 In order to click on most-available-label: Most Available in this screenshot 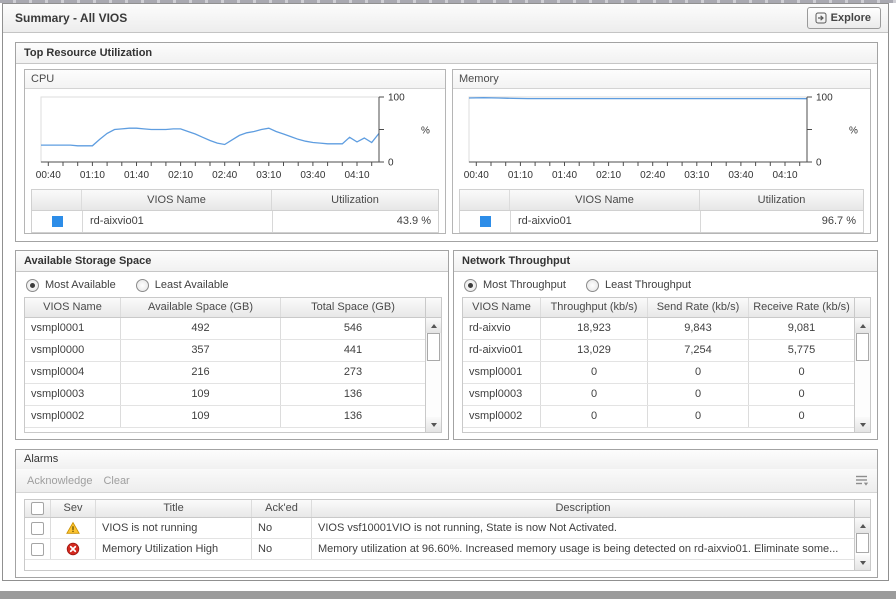, I will do `click(80, 285)`.